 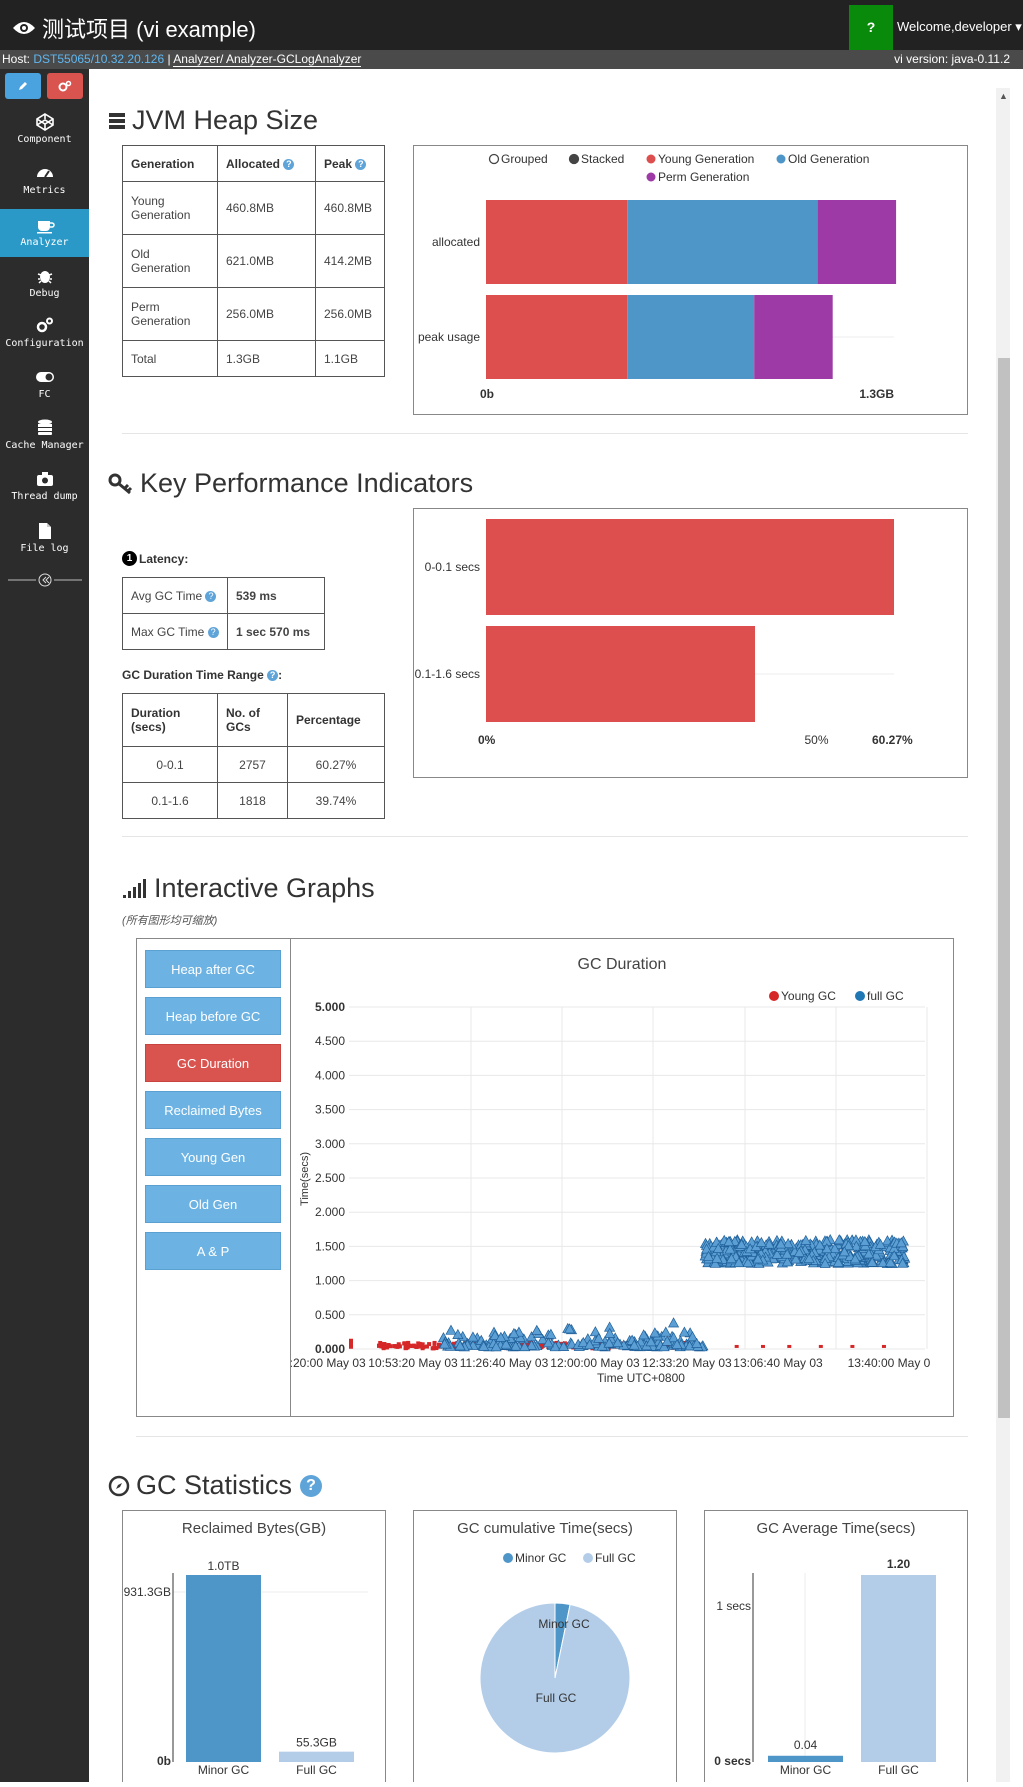 I want to click on y-axis-label: Time(secs), so click(x=305, y=1179).